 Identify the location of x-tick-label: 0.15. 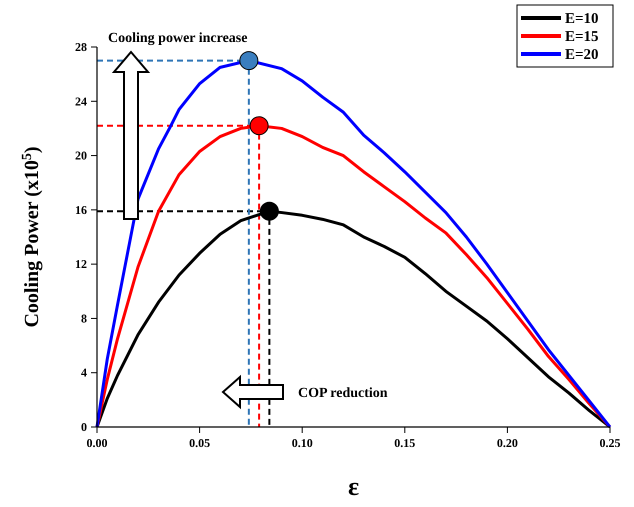
(405, 443).